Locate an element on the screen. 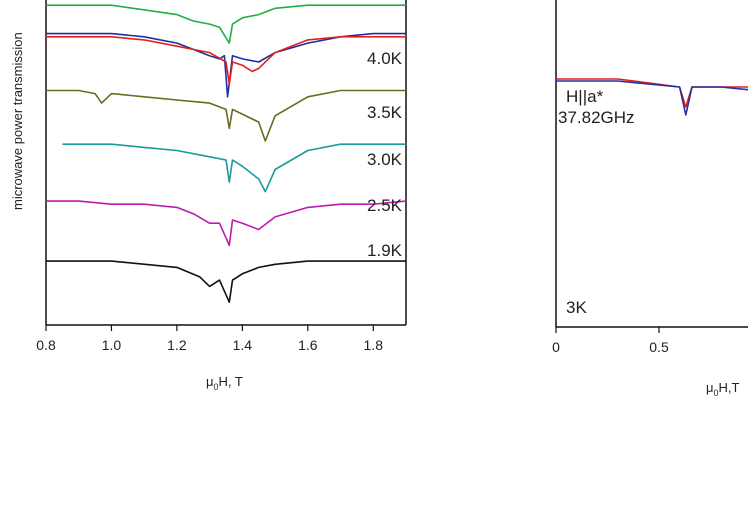 The height and width of the screenshot is (506, 748). field-direction-annotation: H||a* is located at coordinates (585, 96).